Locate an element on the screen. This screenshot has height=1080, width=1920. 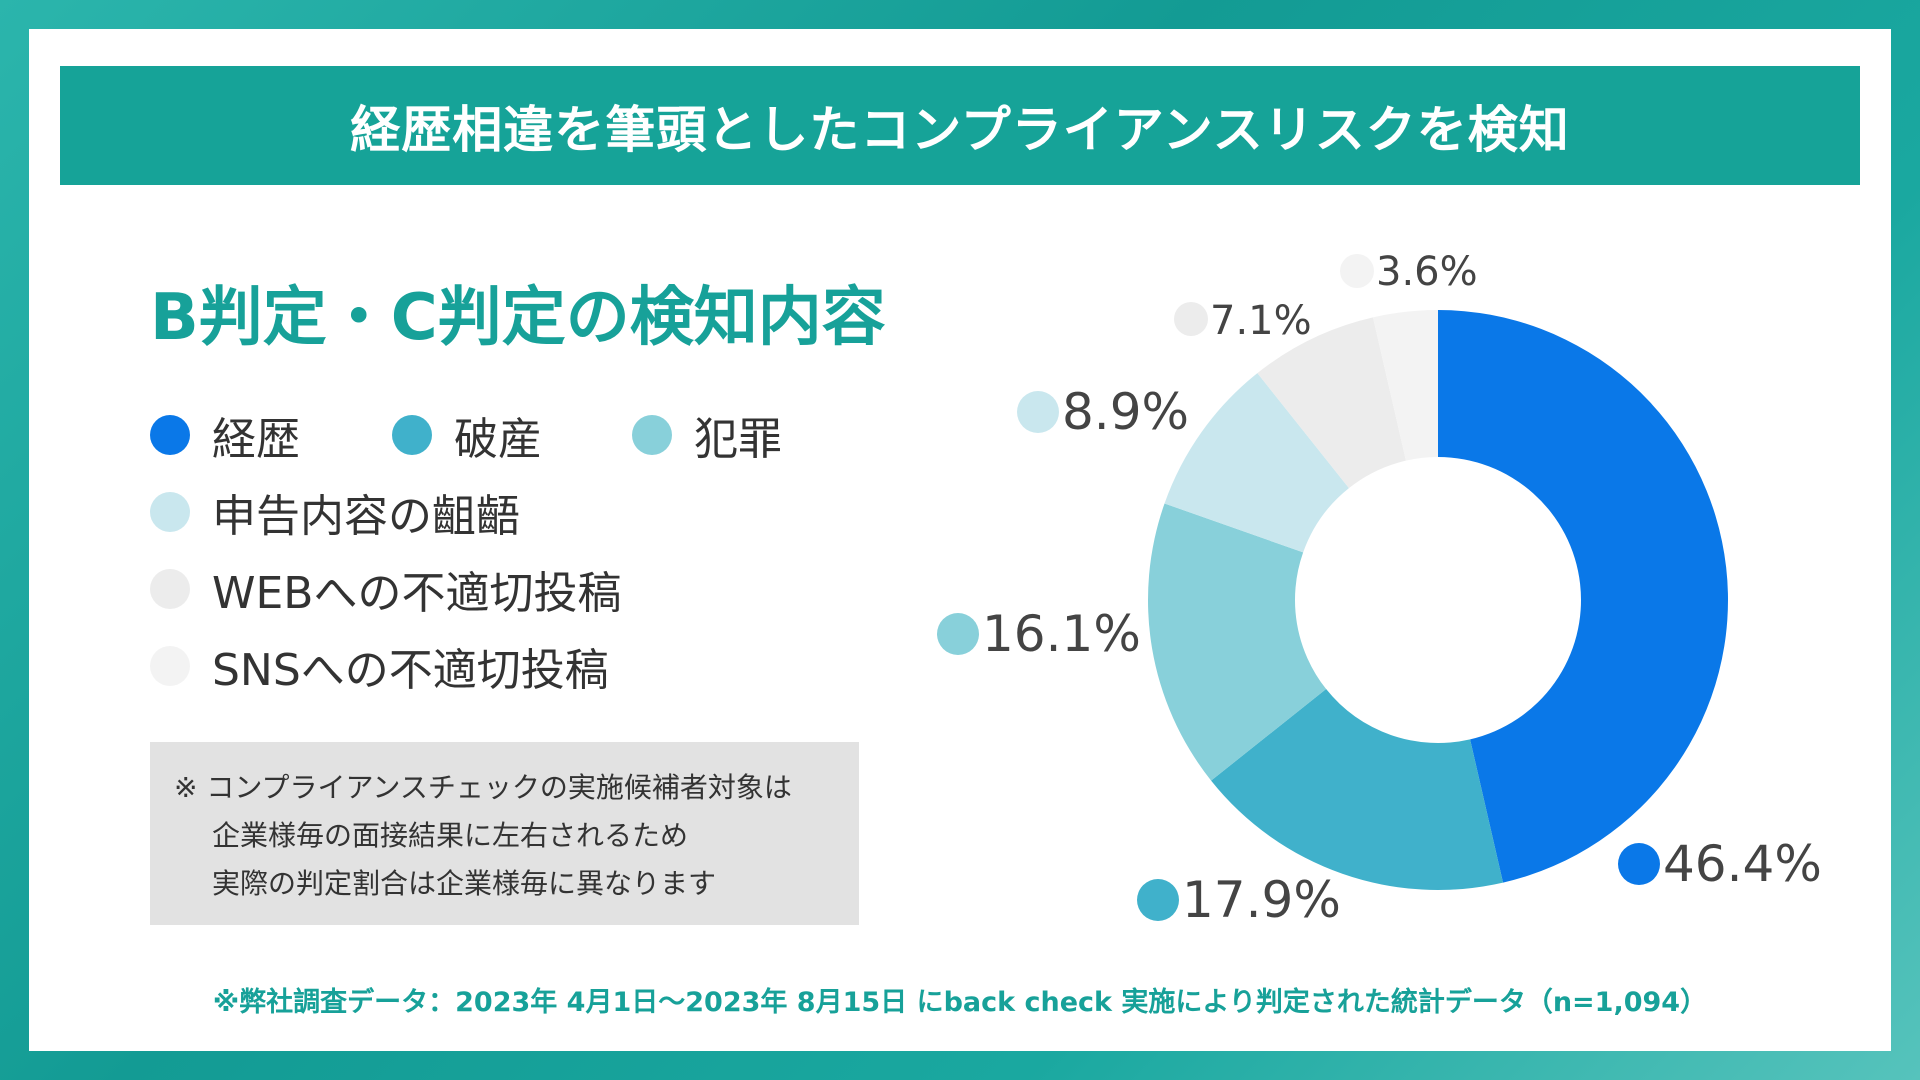
legend-item-shinkoku: 申告内容の齟齬 is located at coordinates (335, 512).